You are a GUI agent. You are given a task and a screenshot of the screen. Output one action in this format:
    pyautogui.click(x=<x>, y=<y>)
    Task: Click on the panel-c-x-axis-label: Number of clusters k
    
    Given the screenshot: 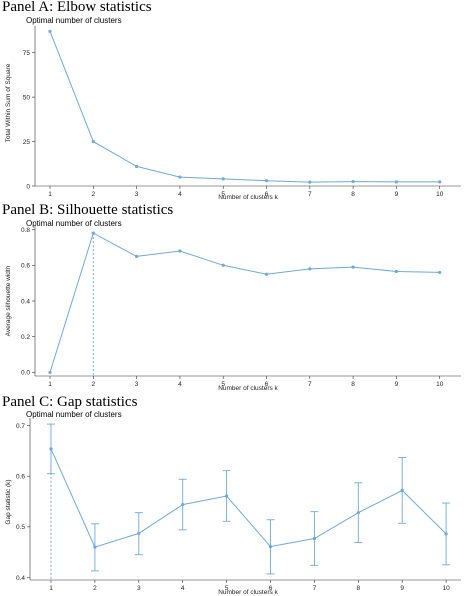 What is the action you would take?
    pyautogui.click(x=248, y=592)
    